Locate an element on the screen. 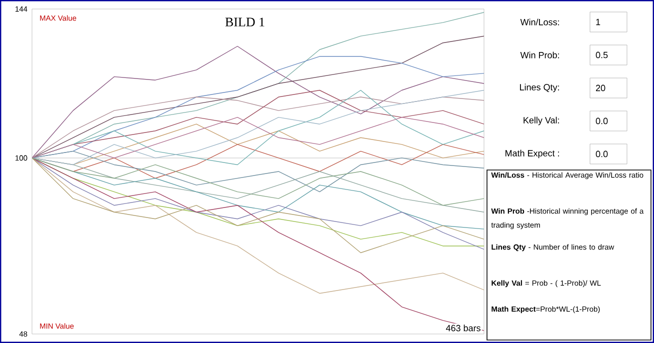  text: Lines Qty: is located at coordinates (539, 88).